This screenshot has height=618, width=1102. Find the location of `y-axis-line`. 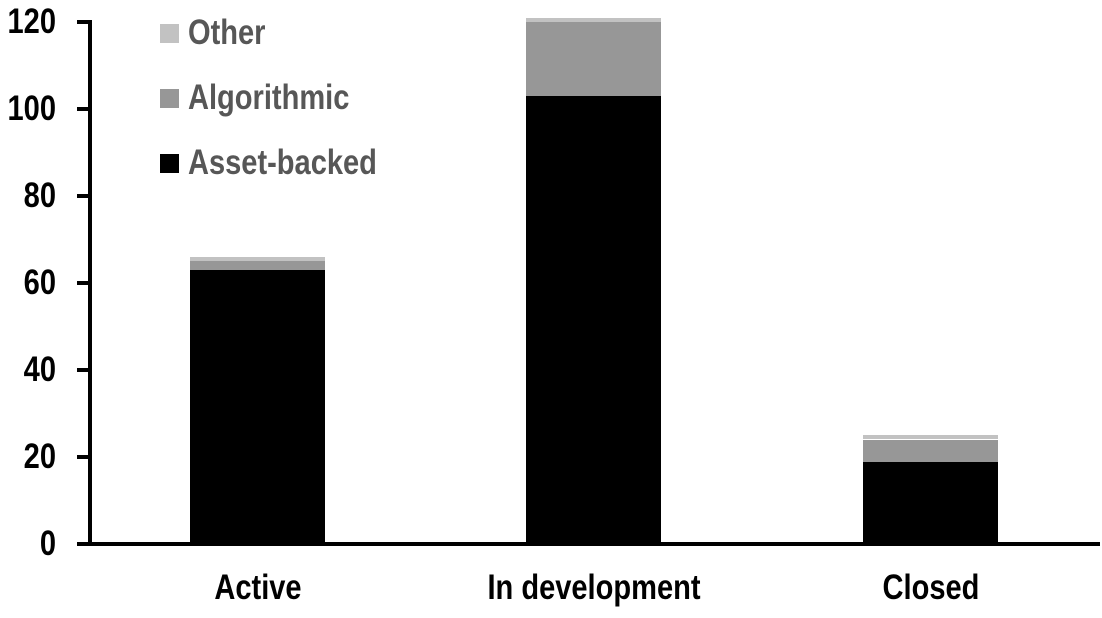

y-axis-line is located at coordinates (90, 283).